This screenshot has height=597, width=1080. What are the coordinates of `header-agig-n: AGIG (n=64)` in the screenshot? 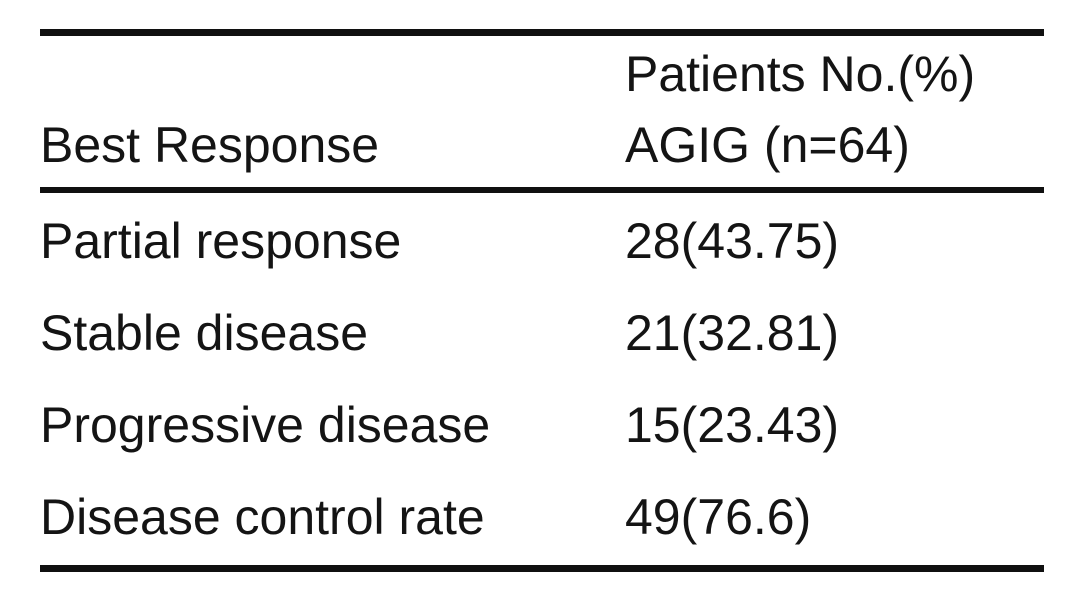 It's located at (767, 145).